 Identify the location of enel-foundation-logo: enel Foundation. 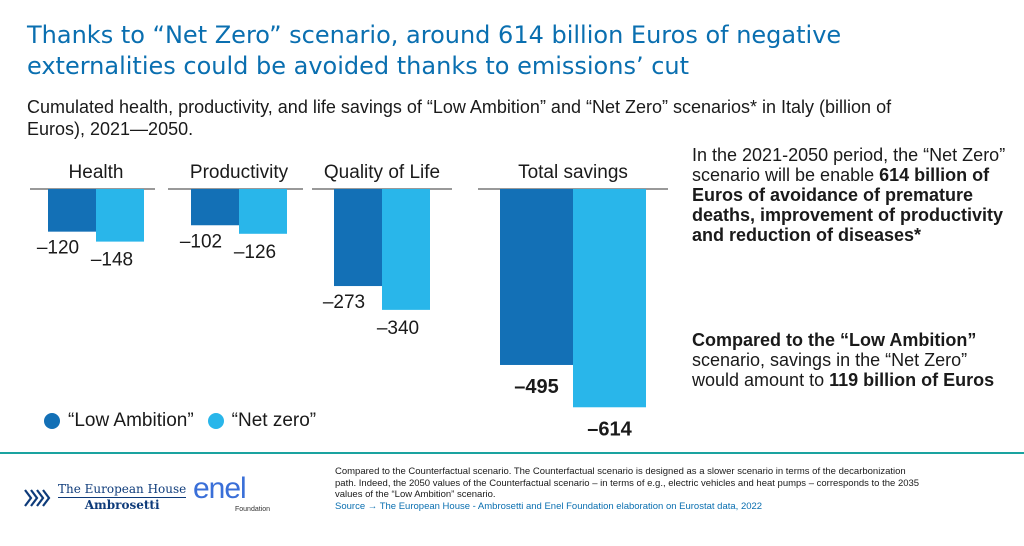
(232, 493).